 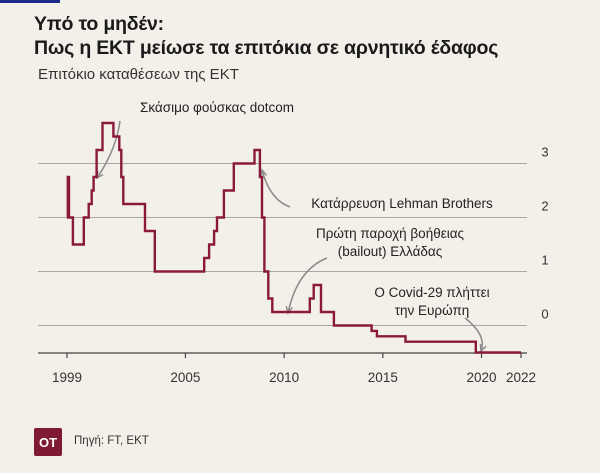 What do you see at coordinates (48, 442) in the screenshot?
I see `ot-logo: ΟΤ` at bounding box center [48, 442].